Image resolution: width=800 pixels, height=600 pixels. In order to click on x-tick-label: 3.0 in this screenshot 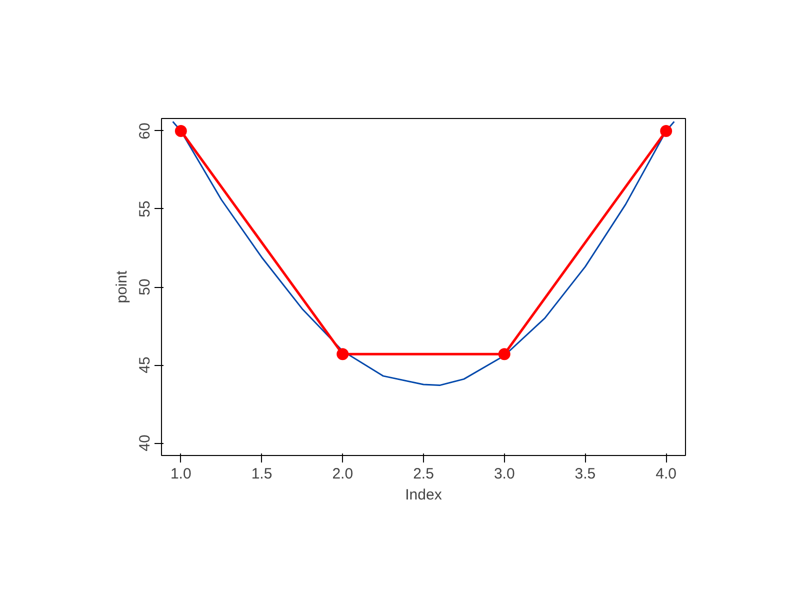, I will do `click(504, 474)`.